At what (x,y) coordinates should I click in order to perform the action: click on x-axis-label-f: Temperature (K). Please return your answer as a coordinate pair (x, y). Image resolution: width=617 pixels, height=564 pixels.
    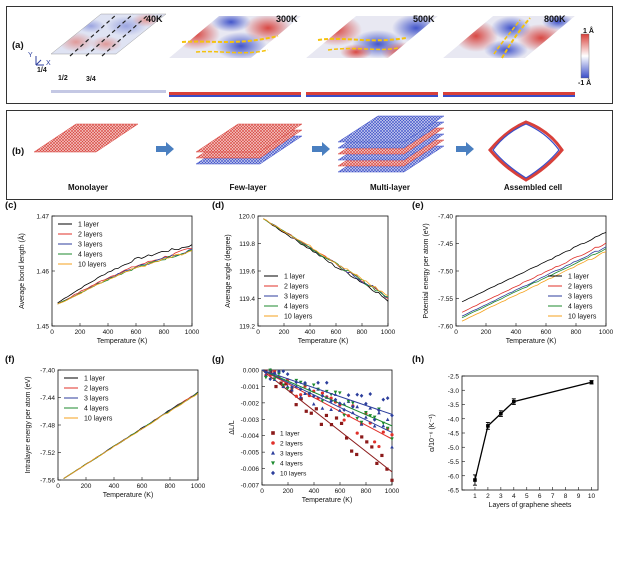
    Looking at the image, I should click on (128, 495).